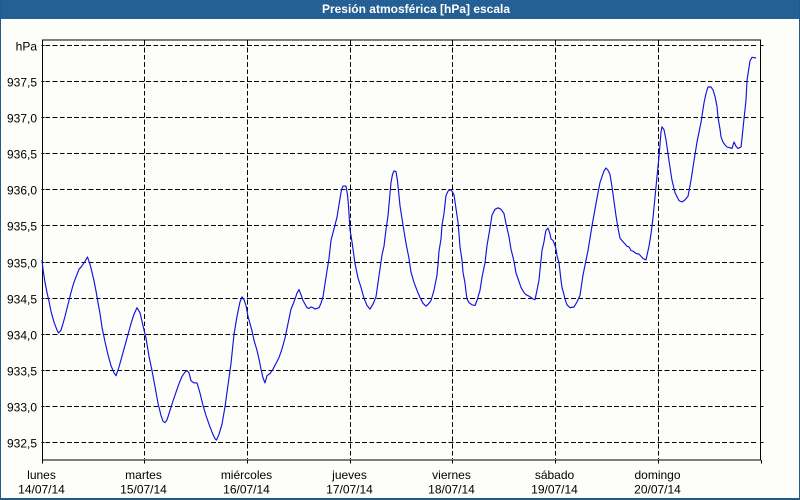 The image size is (800, 500). What do you see at coordinates (22, 83) in the screenshot?
I see `svg-text: 937,5` at bounding box center [22, 83].